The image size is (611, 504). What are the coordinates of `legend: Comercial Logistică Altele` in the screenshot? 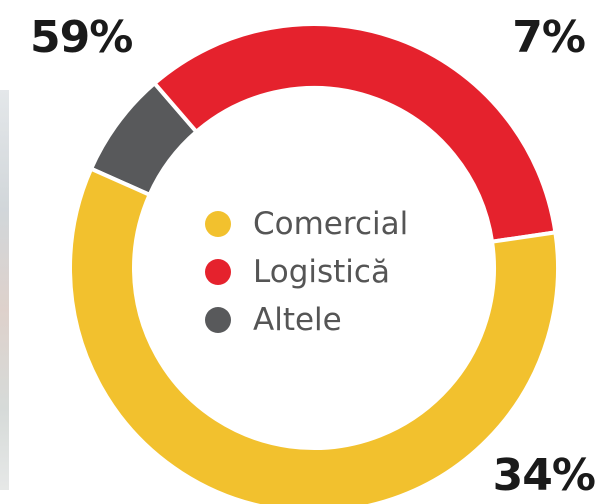 It's located at (306, 272).